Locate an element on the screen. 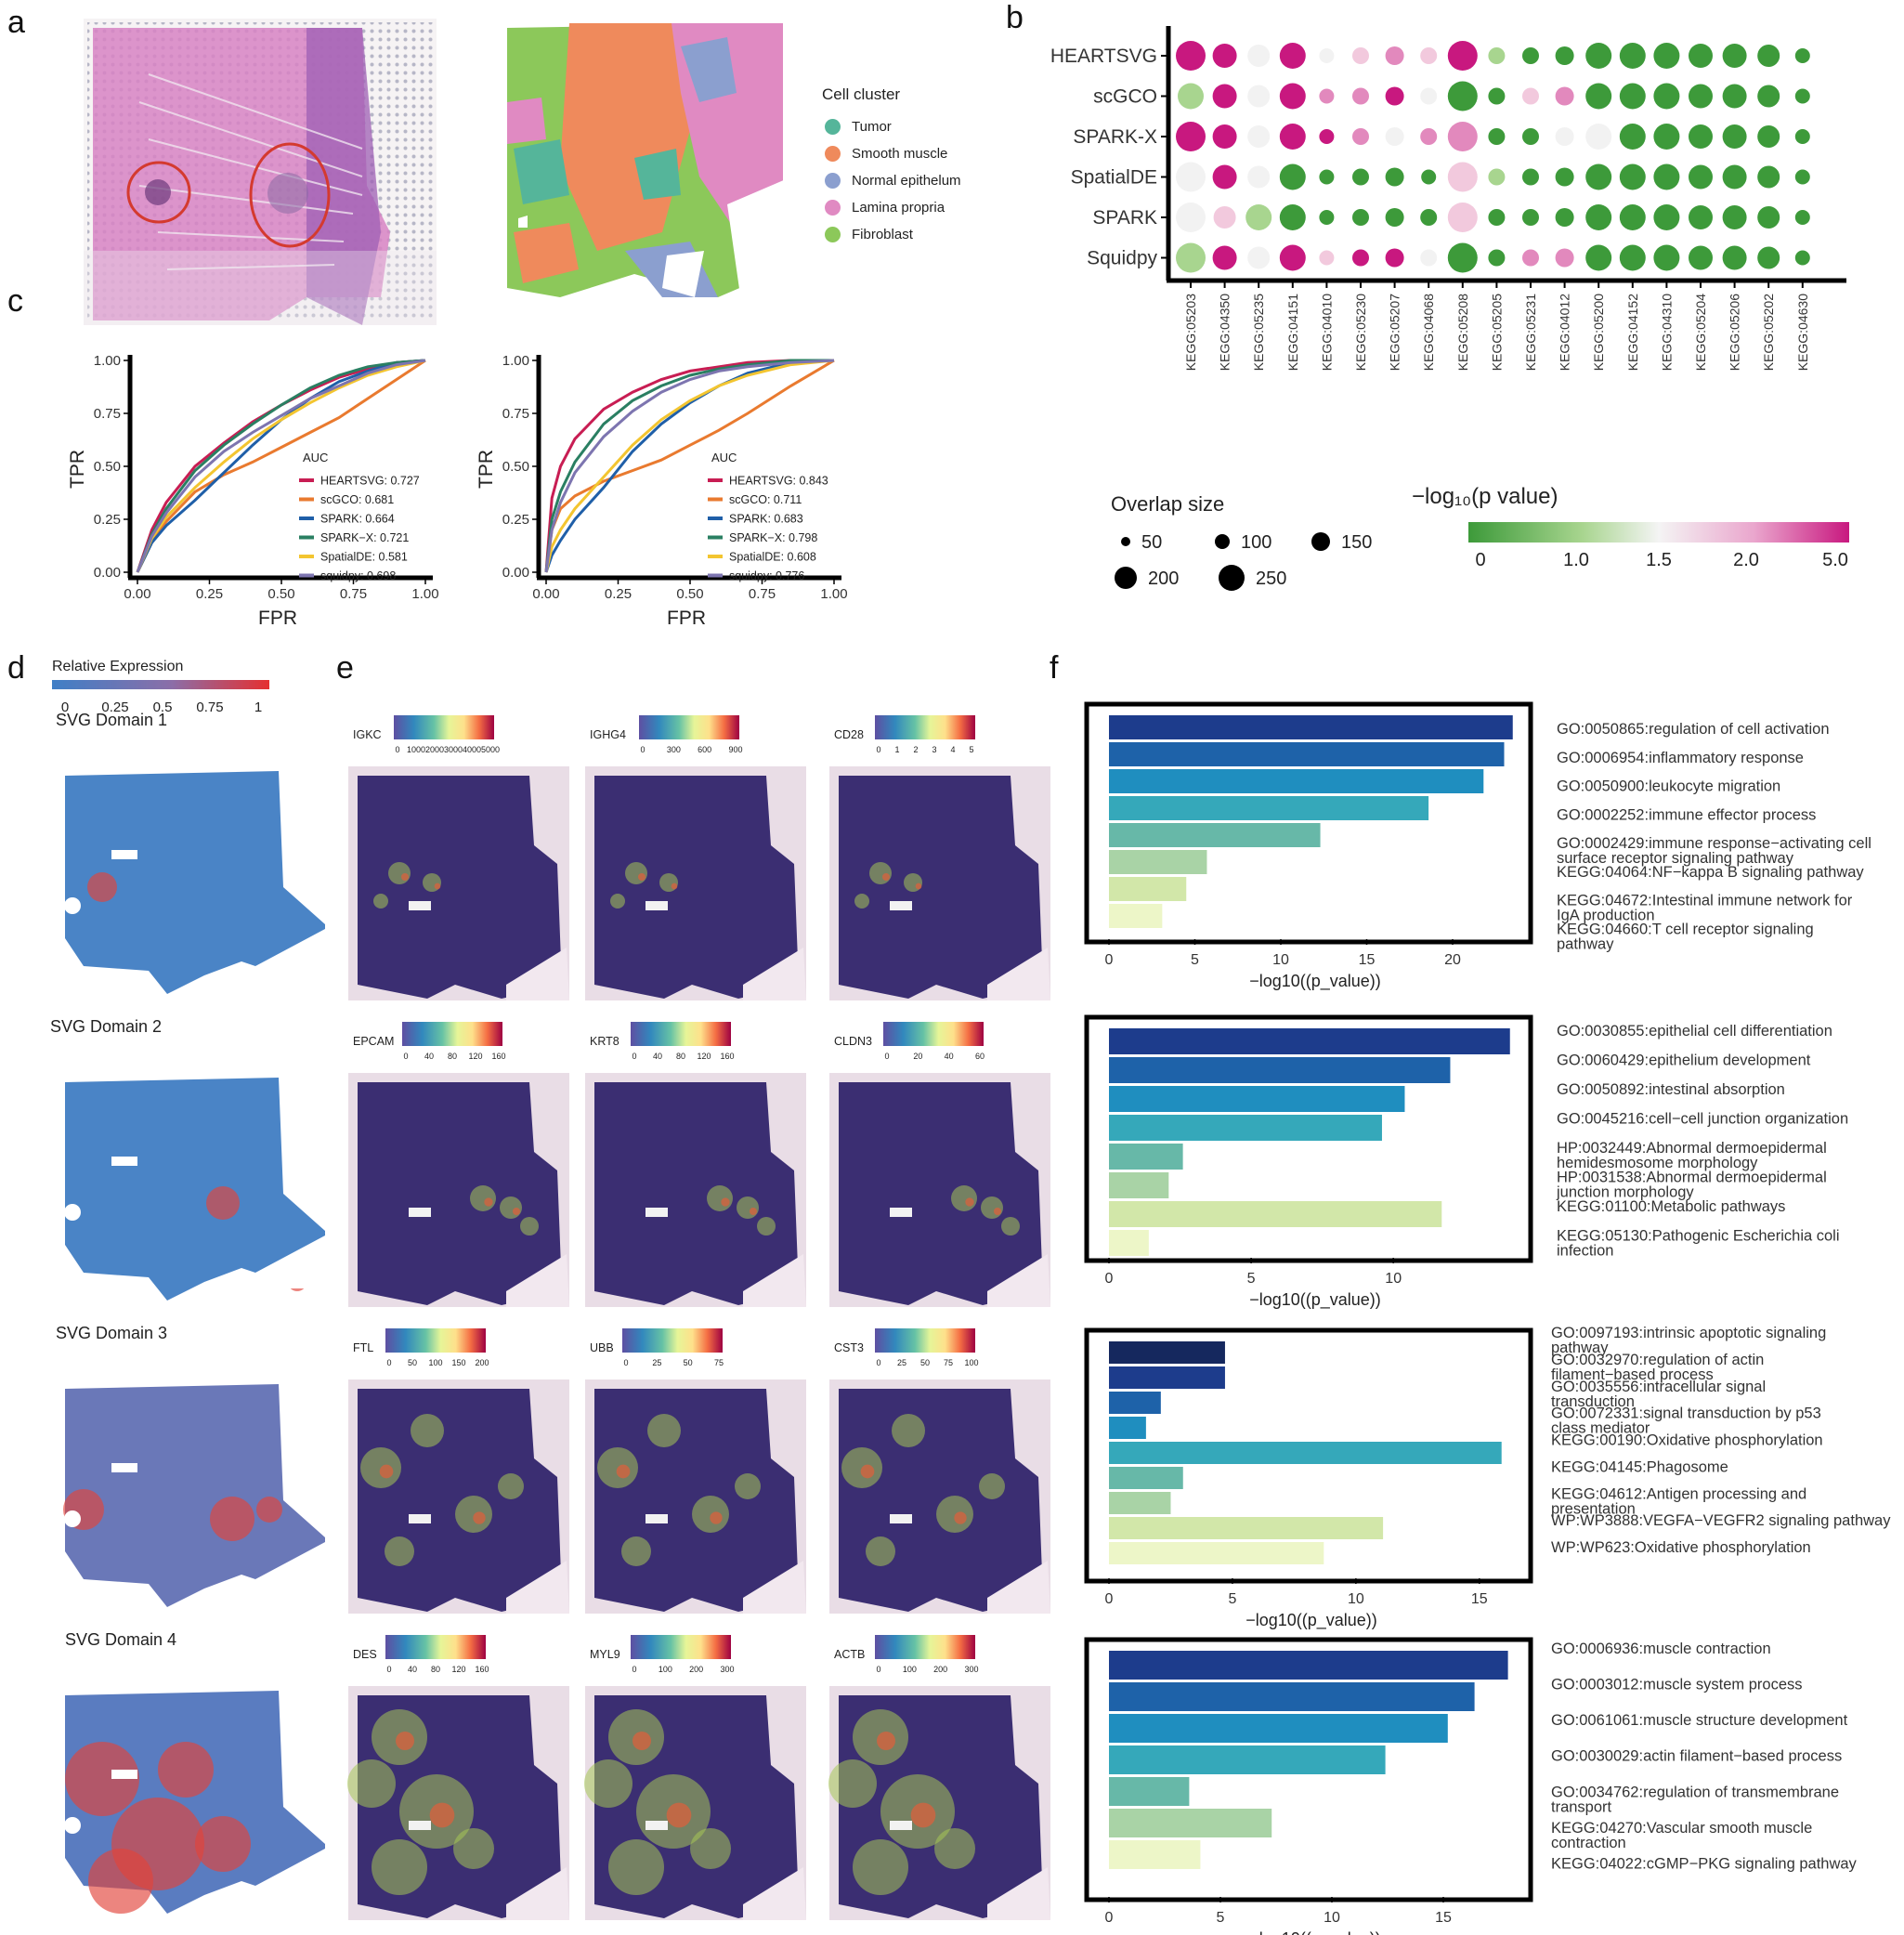  method-label: HEARTSVG is located at coordinates (1103, 57).